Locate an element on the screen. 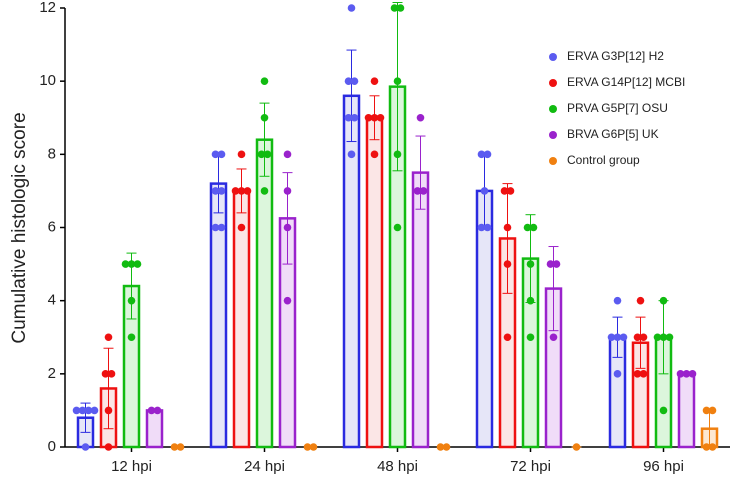 The width and height of the screenshot is (735, 484). legend-label: PRVA G5P[7] OSU is located at coordinates (617, 108).